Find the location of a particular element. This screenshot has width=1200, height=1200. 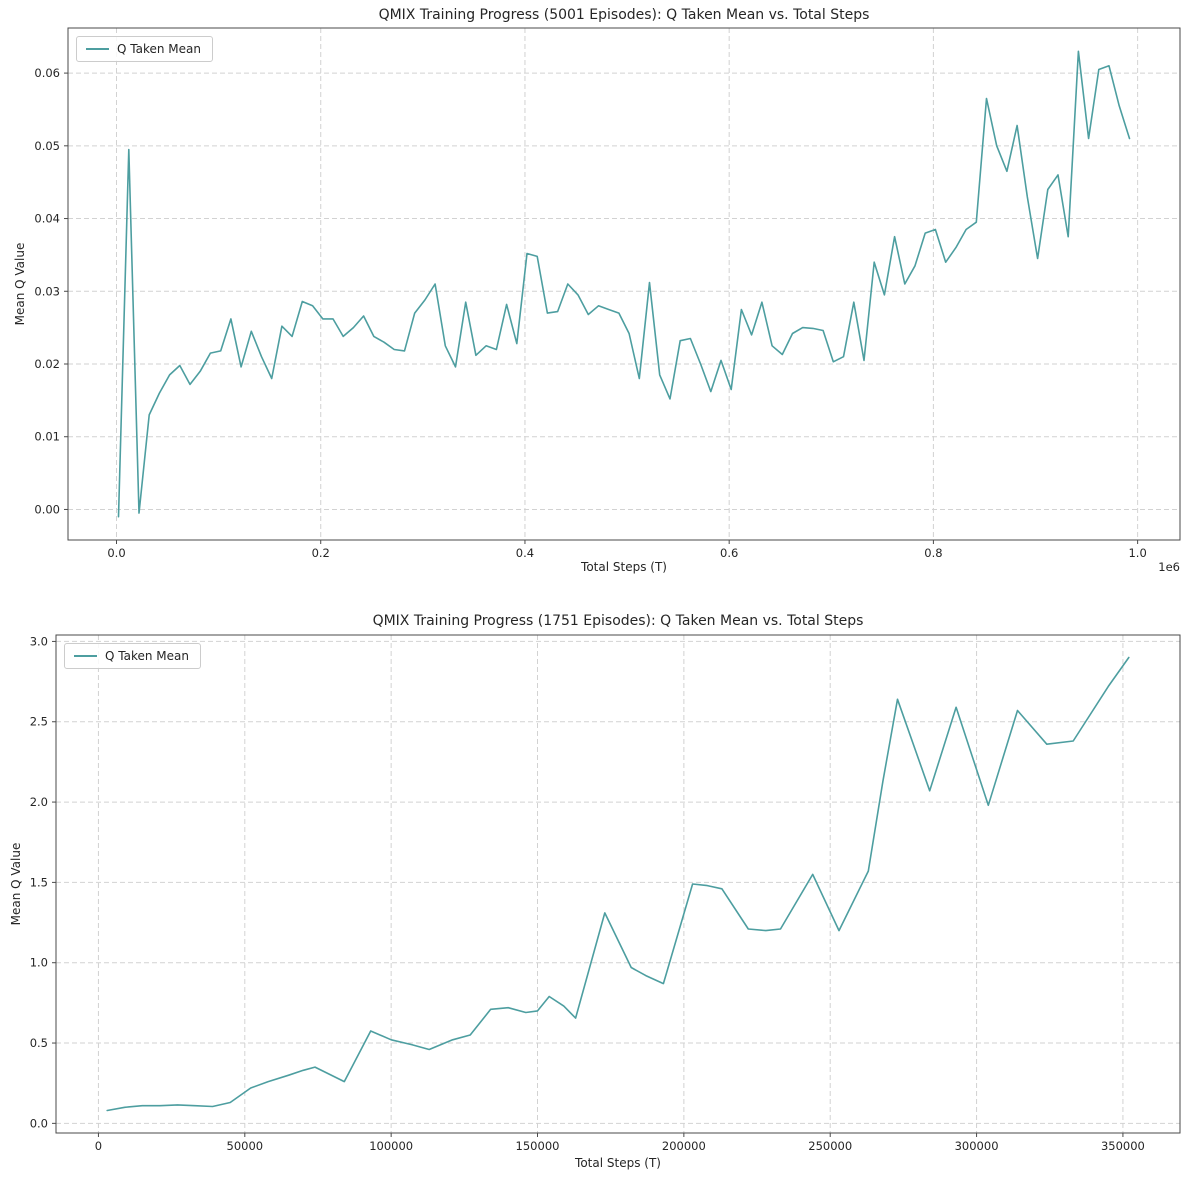

svg-text: 0.8 is located at coordinates (933, 553).